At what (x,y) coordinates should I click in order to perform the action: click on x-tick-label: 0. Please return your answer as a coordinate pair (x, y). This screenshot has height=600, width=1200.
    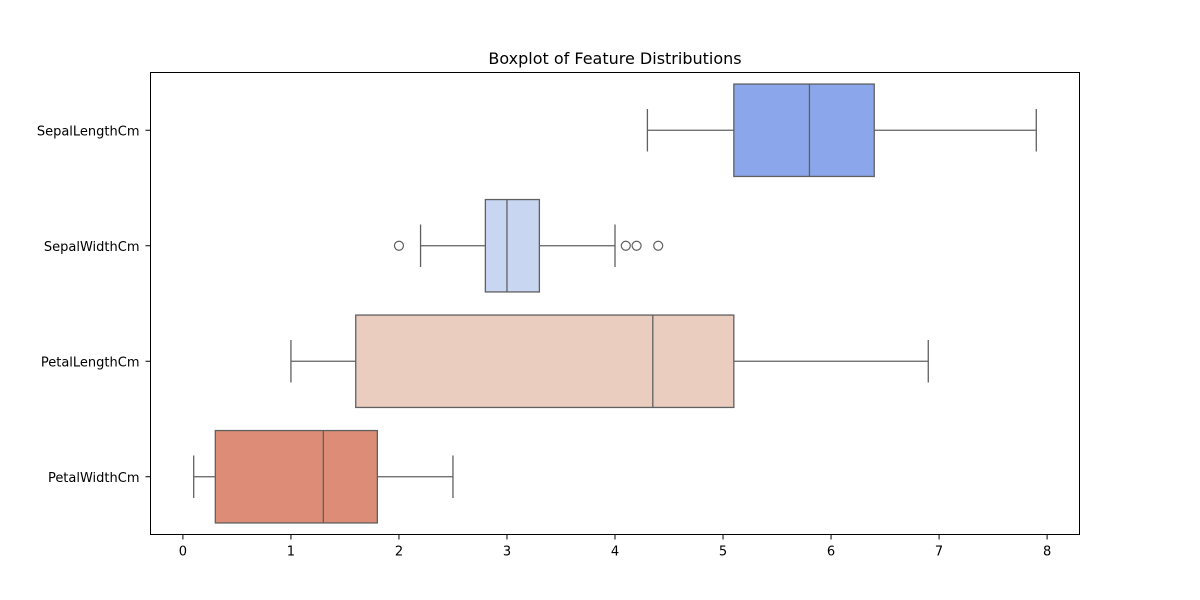
    Looking at the image, I should click on (183, 552).